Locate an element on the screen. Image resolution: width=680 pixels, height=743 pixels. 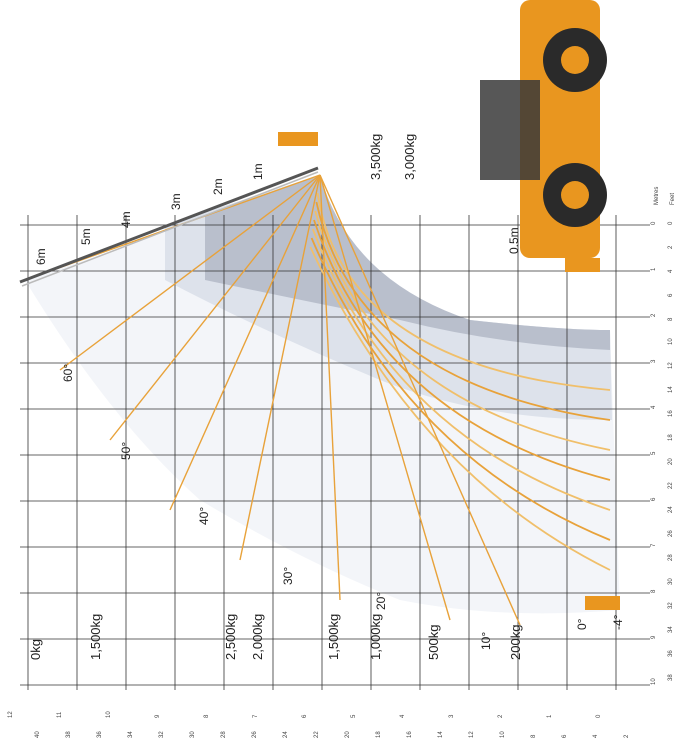
height-feet-tick: 22 is located at coordinates (317, 734).